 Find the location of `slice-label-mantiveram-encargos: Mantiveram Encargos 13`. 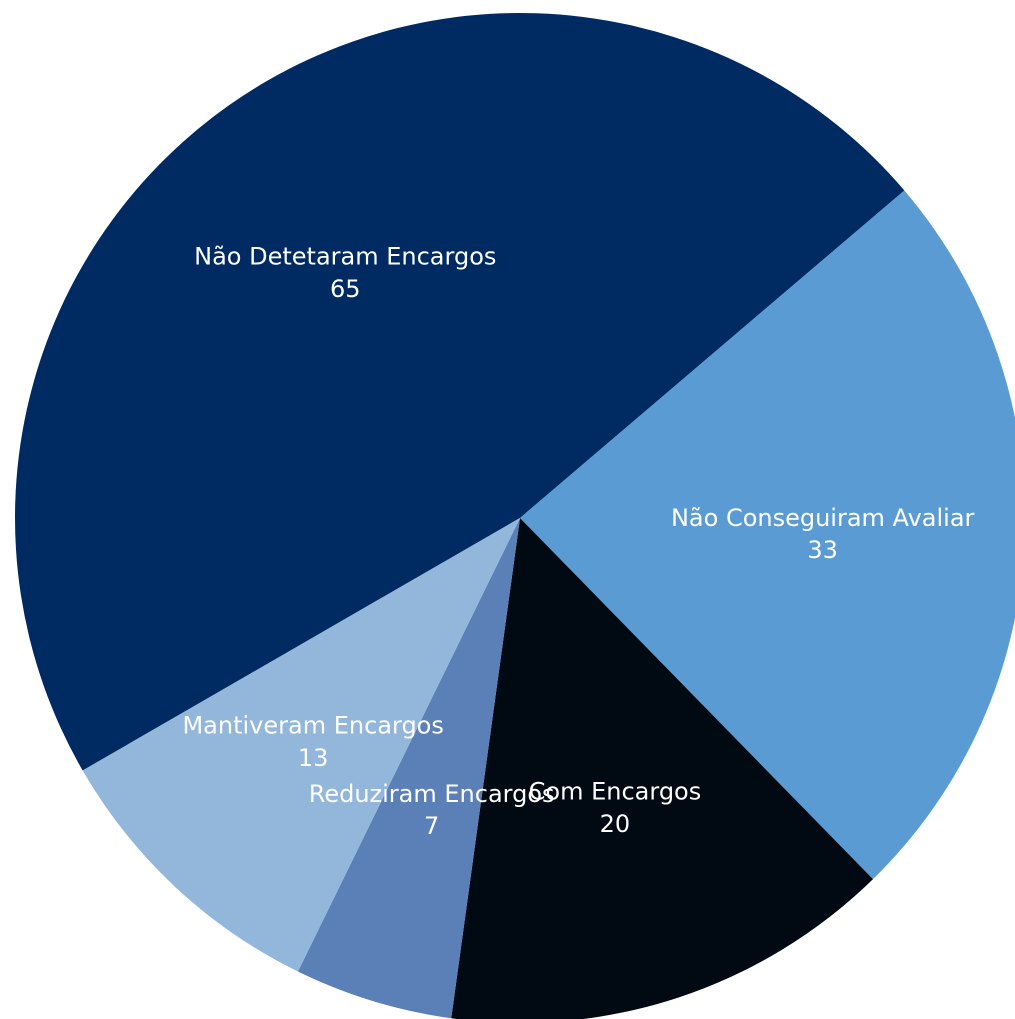

slice-label-mantiveram-encargos: Mantiveram Encargos 13 is located at coordinates (312, 741).